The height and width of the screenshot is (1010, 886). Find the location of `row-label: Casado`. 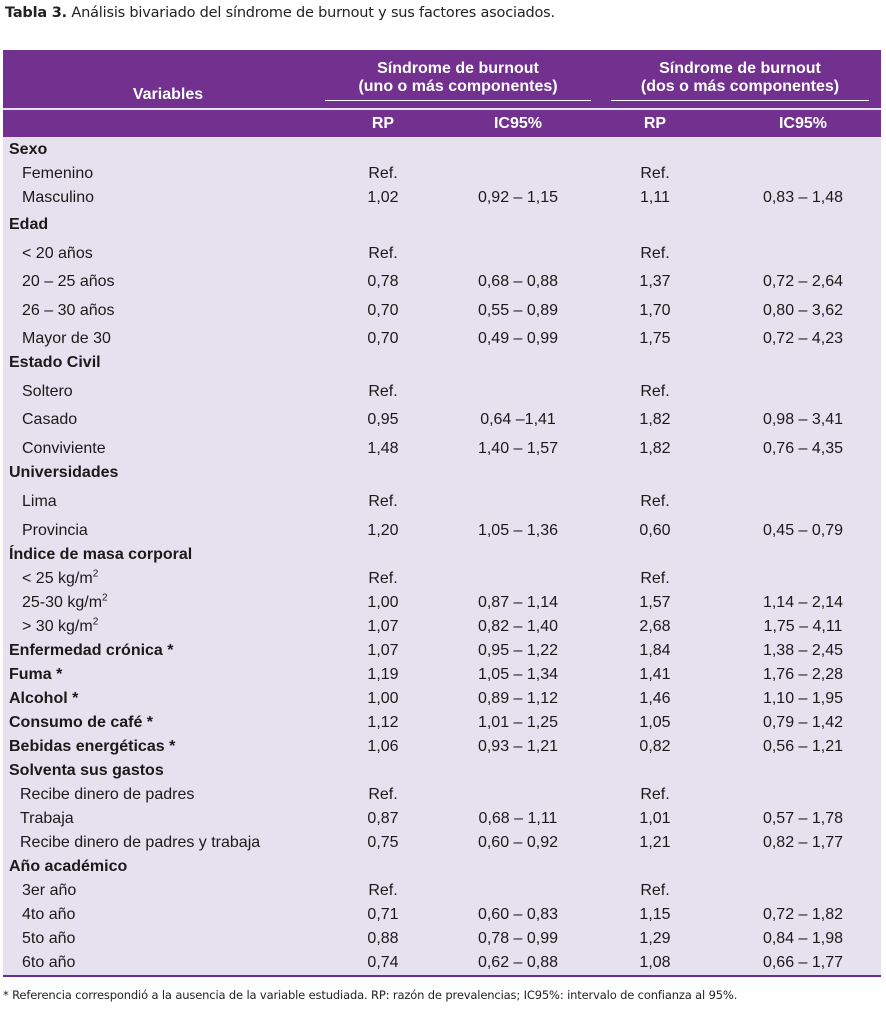

row-label: Casado is located at coordinates (50, 419).